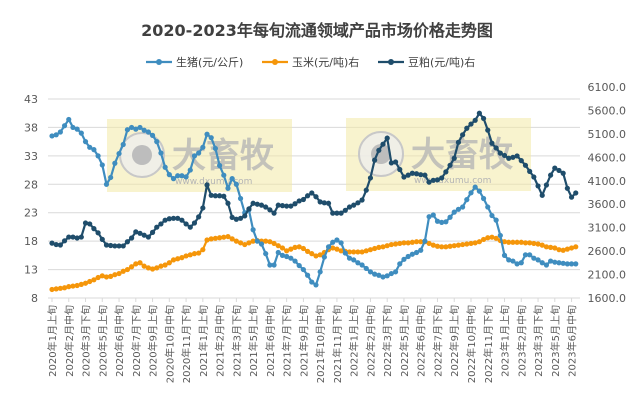 This screenshot has width=634, height=402. Describe the element at coordinates (404, 341) in the screenshot. I see `x-tick-label: 2022年5月上旬` at that location.